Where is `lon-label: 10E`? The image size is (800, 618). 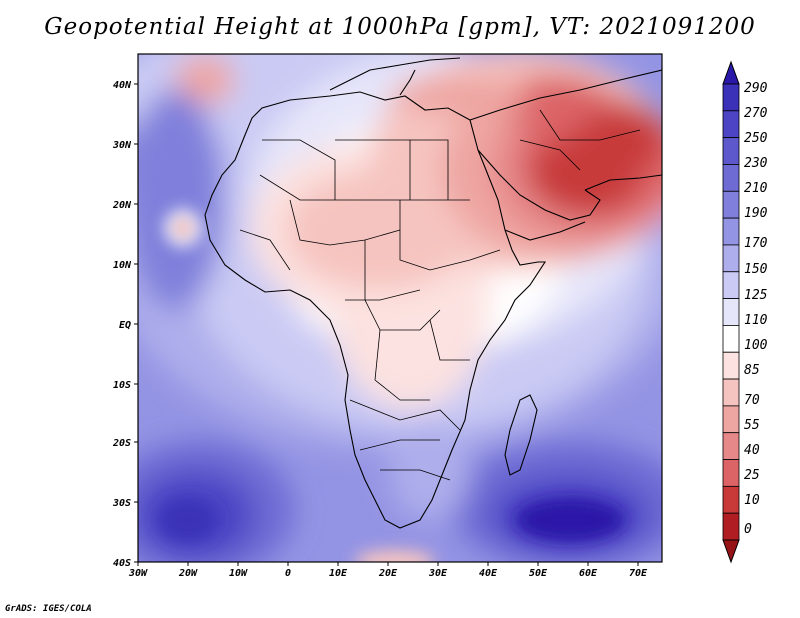 lon-label: 10E is located at coordinates (338, 573).